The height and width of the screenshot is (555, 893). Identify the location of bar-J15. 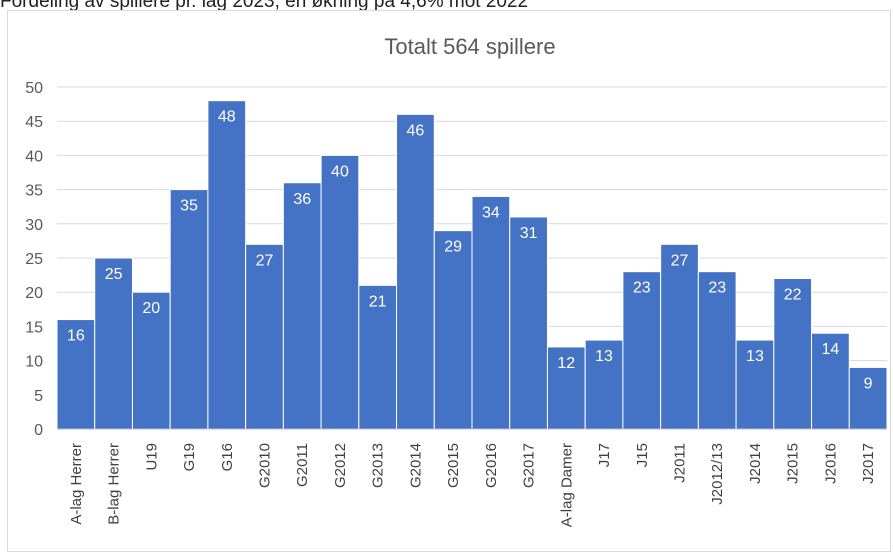
(642, 350).